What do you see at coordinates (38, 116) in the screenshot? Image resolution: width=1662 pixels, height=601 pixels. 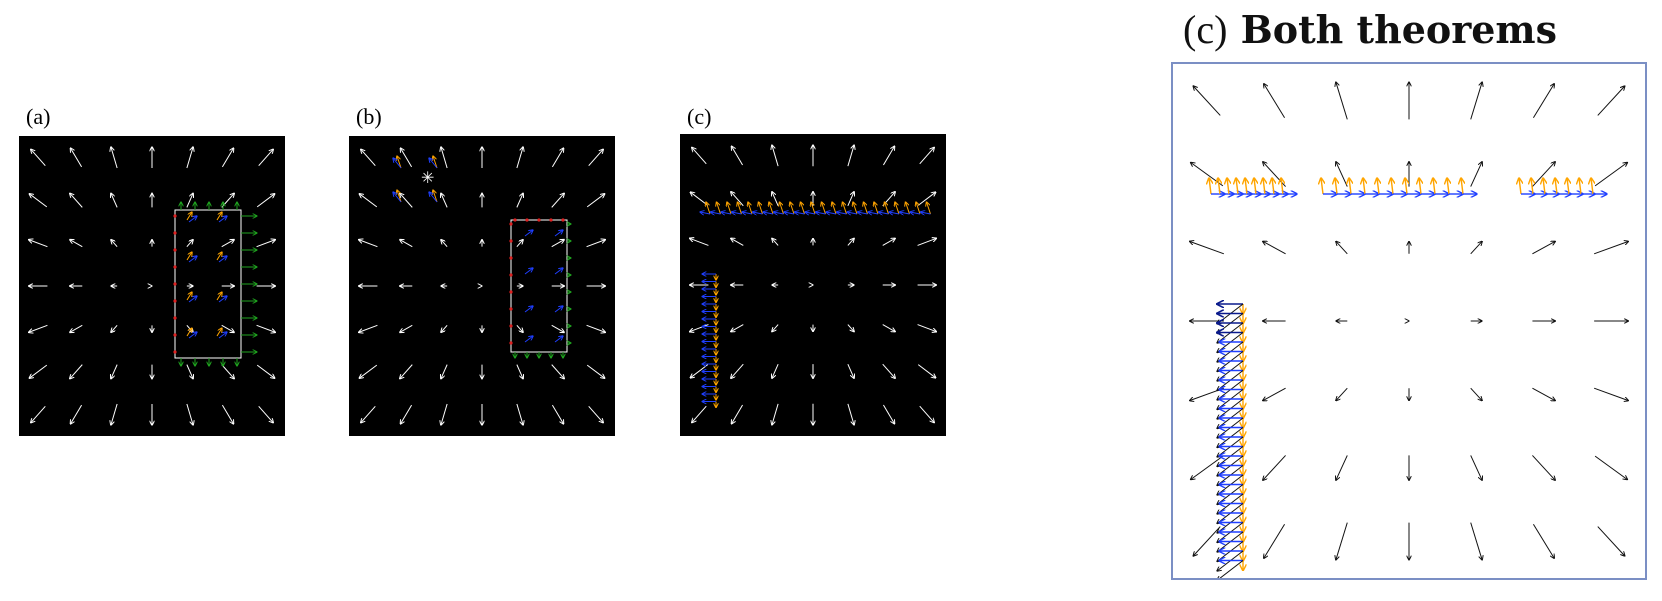 I see `panel-a-label: (a)` at bounding box center [38, 116].